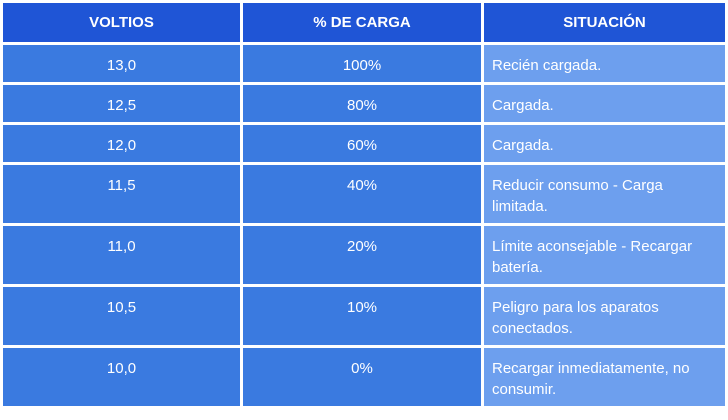 This screenshot has width=728, height=420. I want to click on cell-carga: 20%, so click(362, 255).